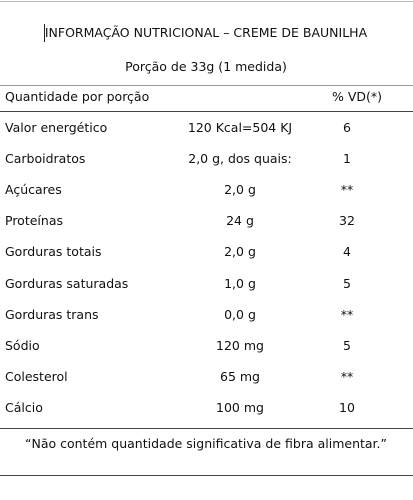  Describe the element at coordinates (240, 159) in the screenshot. I see `amount: 2,0 g, dos quais:` at that location.